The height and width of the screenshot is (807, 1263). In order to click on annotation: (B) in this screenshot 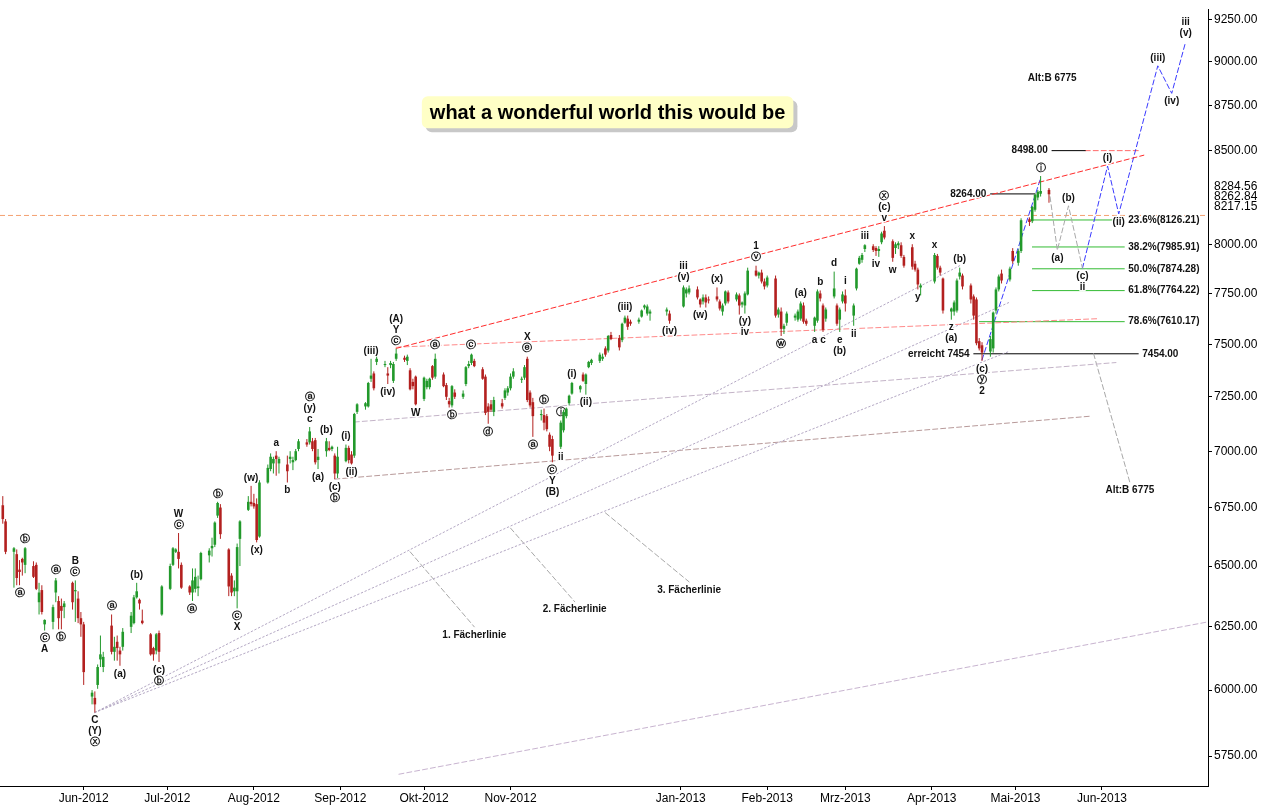, I will do `click(552, 492)`.